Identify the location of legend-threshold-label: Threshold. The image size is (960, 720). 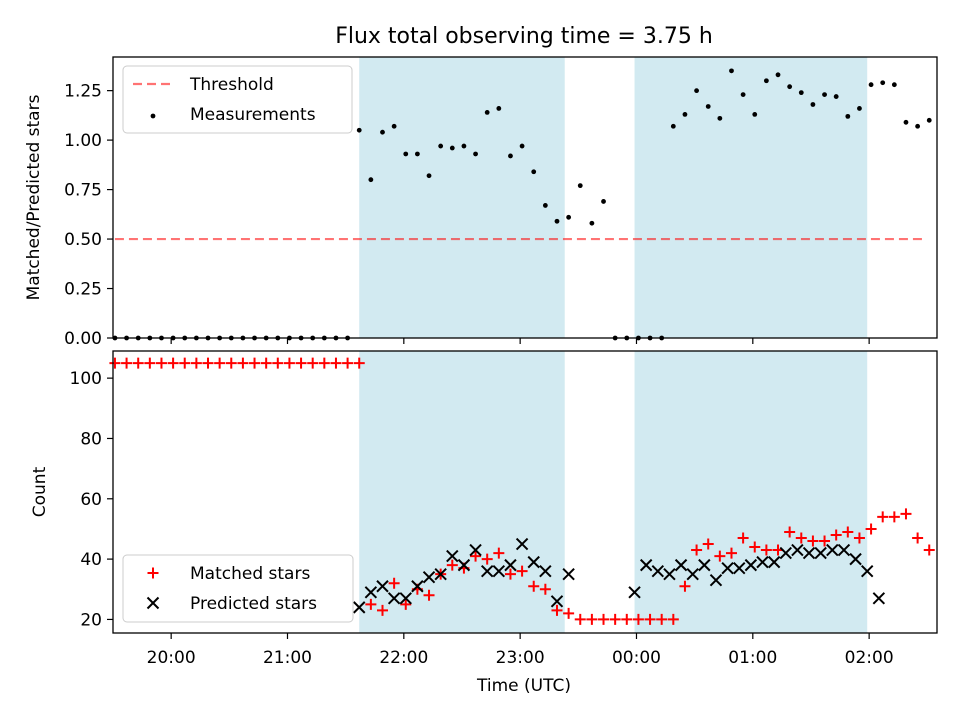
(231, 85).